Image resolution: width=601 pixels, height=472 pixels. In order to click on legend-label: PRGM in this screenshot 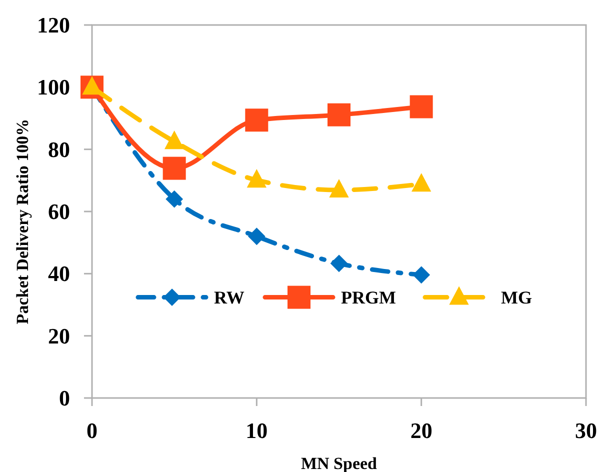, I will do `click(368, 297)`.